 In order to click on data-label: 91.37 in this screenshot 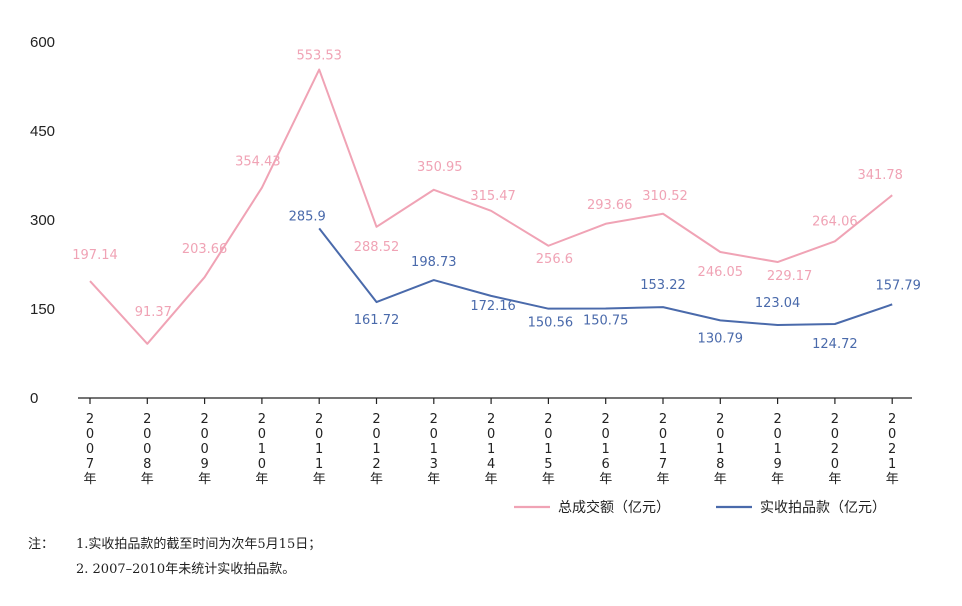, I will do `click(153, 312)`.